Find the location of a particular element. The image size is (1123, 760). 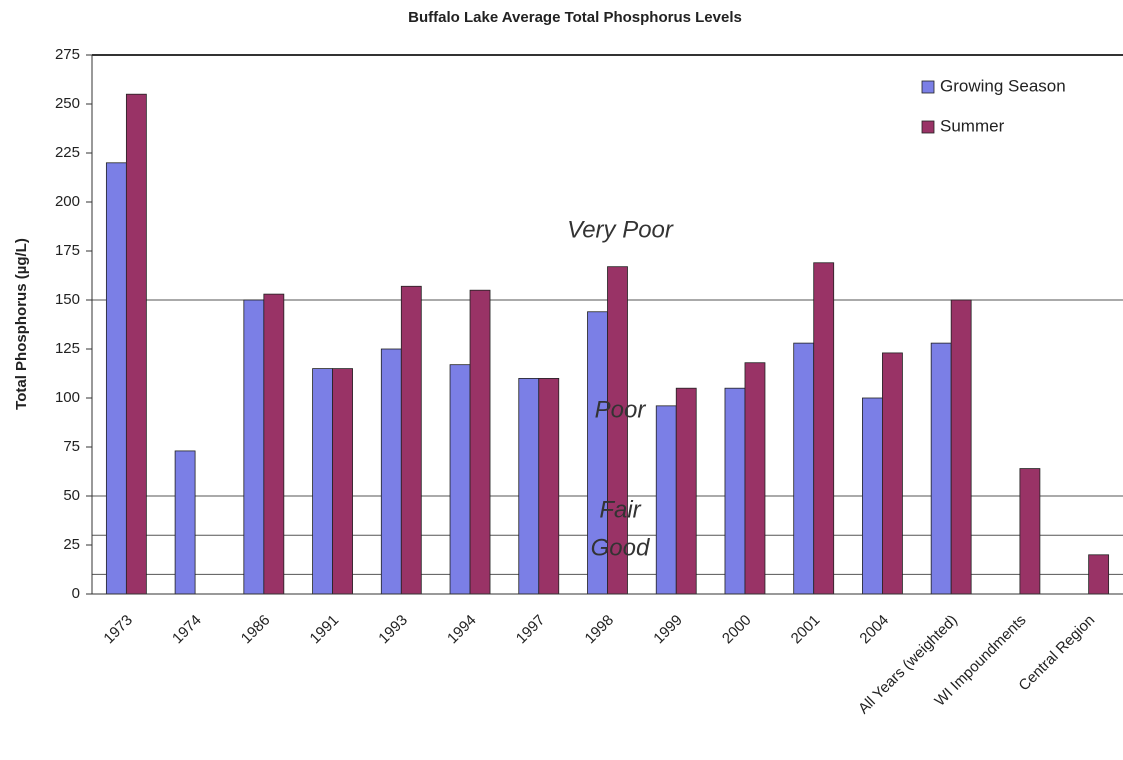

y-tick-label: 50 is located at coordinates (71, 495).